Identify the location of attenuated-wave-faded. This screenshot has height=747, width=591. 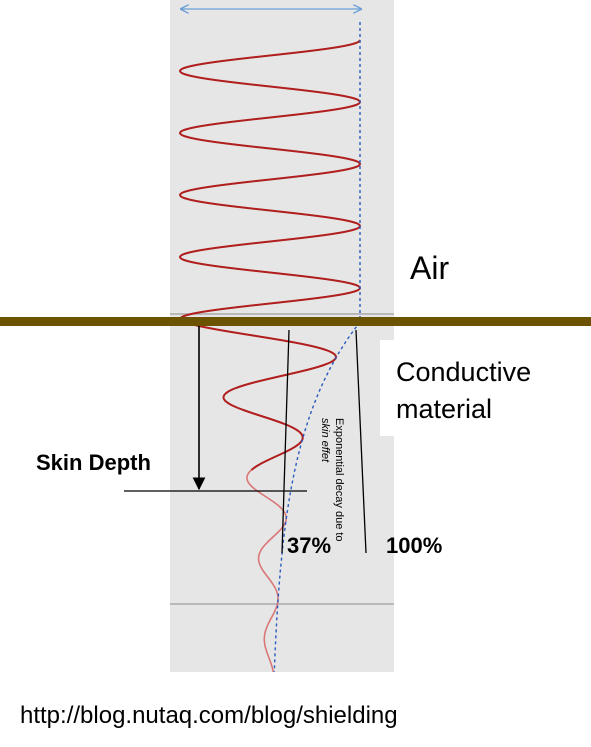
(266, 571).